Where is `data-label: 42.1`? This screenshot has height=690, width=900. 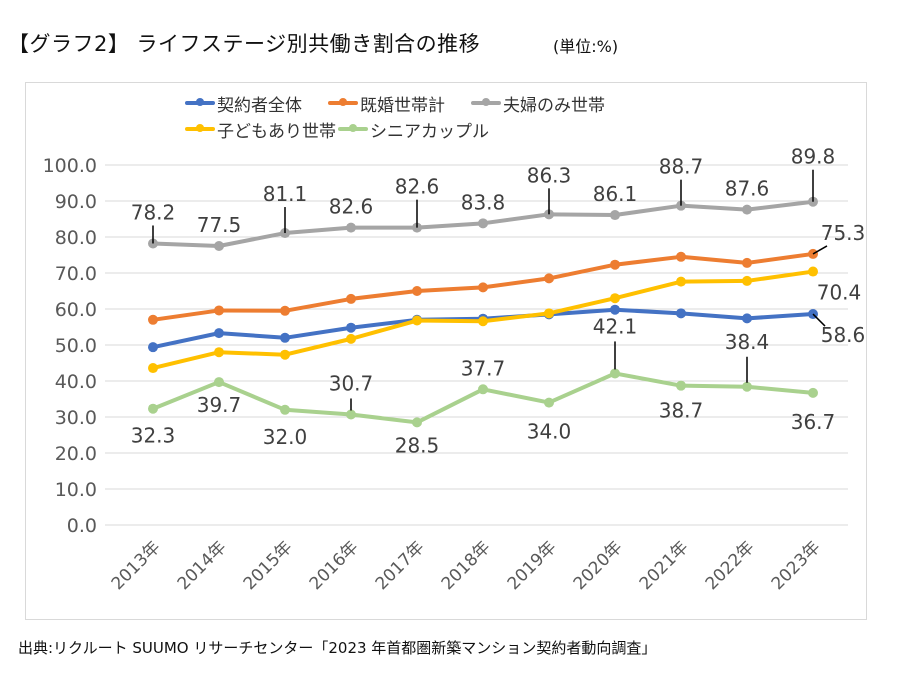 data-label: 42.1 is located at coordinates (615, 326).